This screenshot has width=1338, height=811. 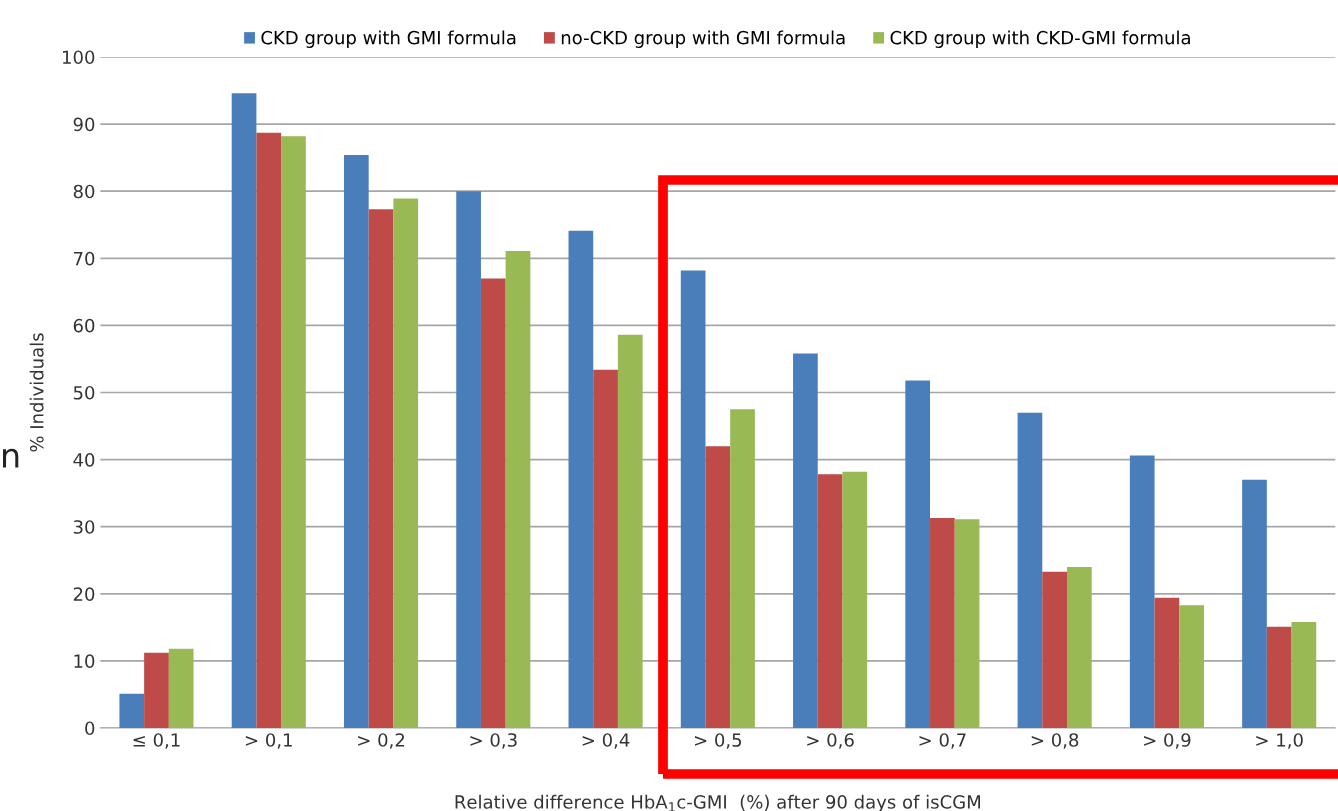 What do you see at coordinates (84, 191) in the screenshot?
I see `y-tick-label: 80` at bounding box center [84, 191].